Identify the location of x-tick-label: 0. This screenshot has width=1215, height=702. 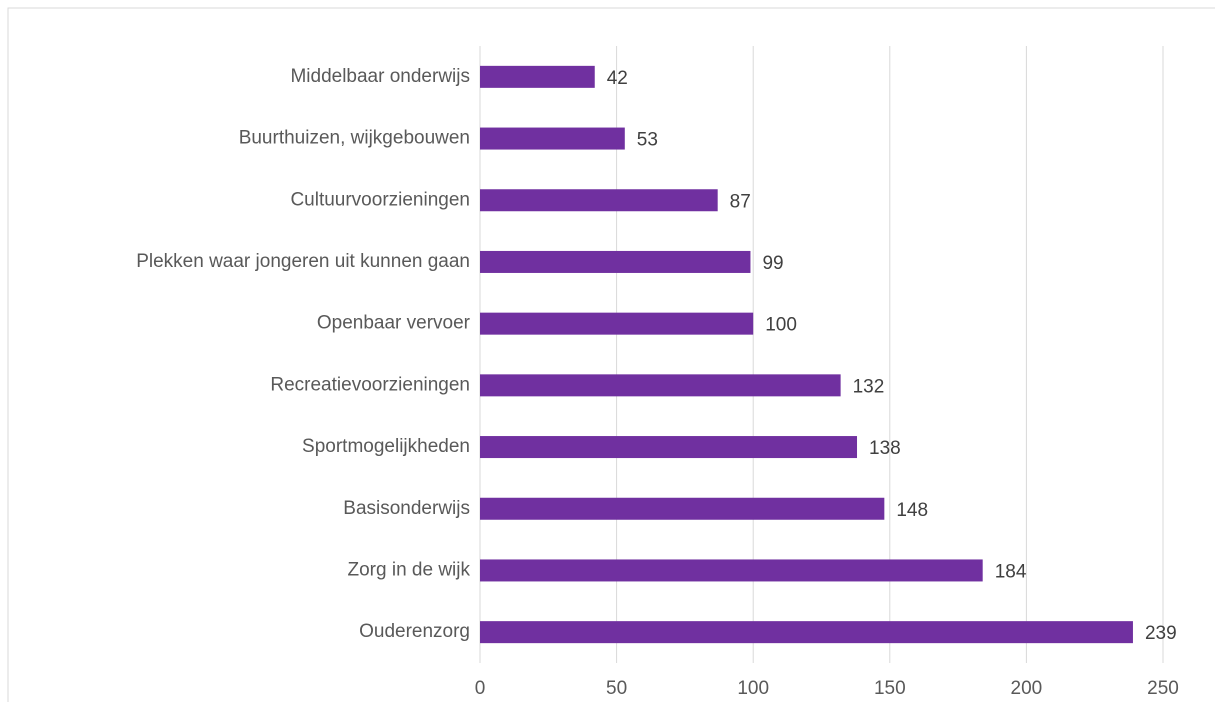
(480, 688).